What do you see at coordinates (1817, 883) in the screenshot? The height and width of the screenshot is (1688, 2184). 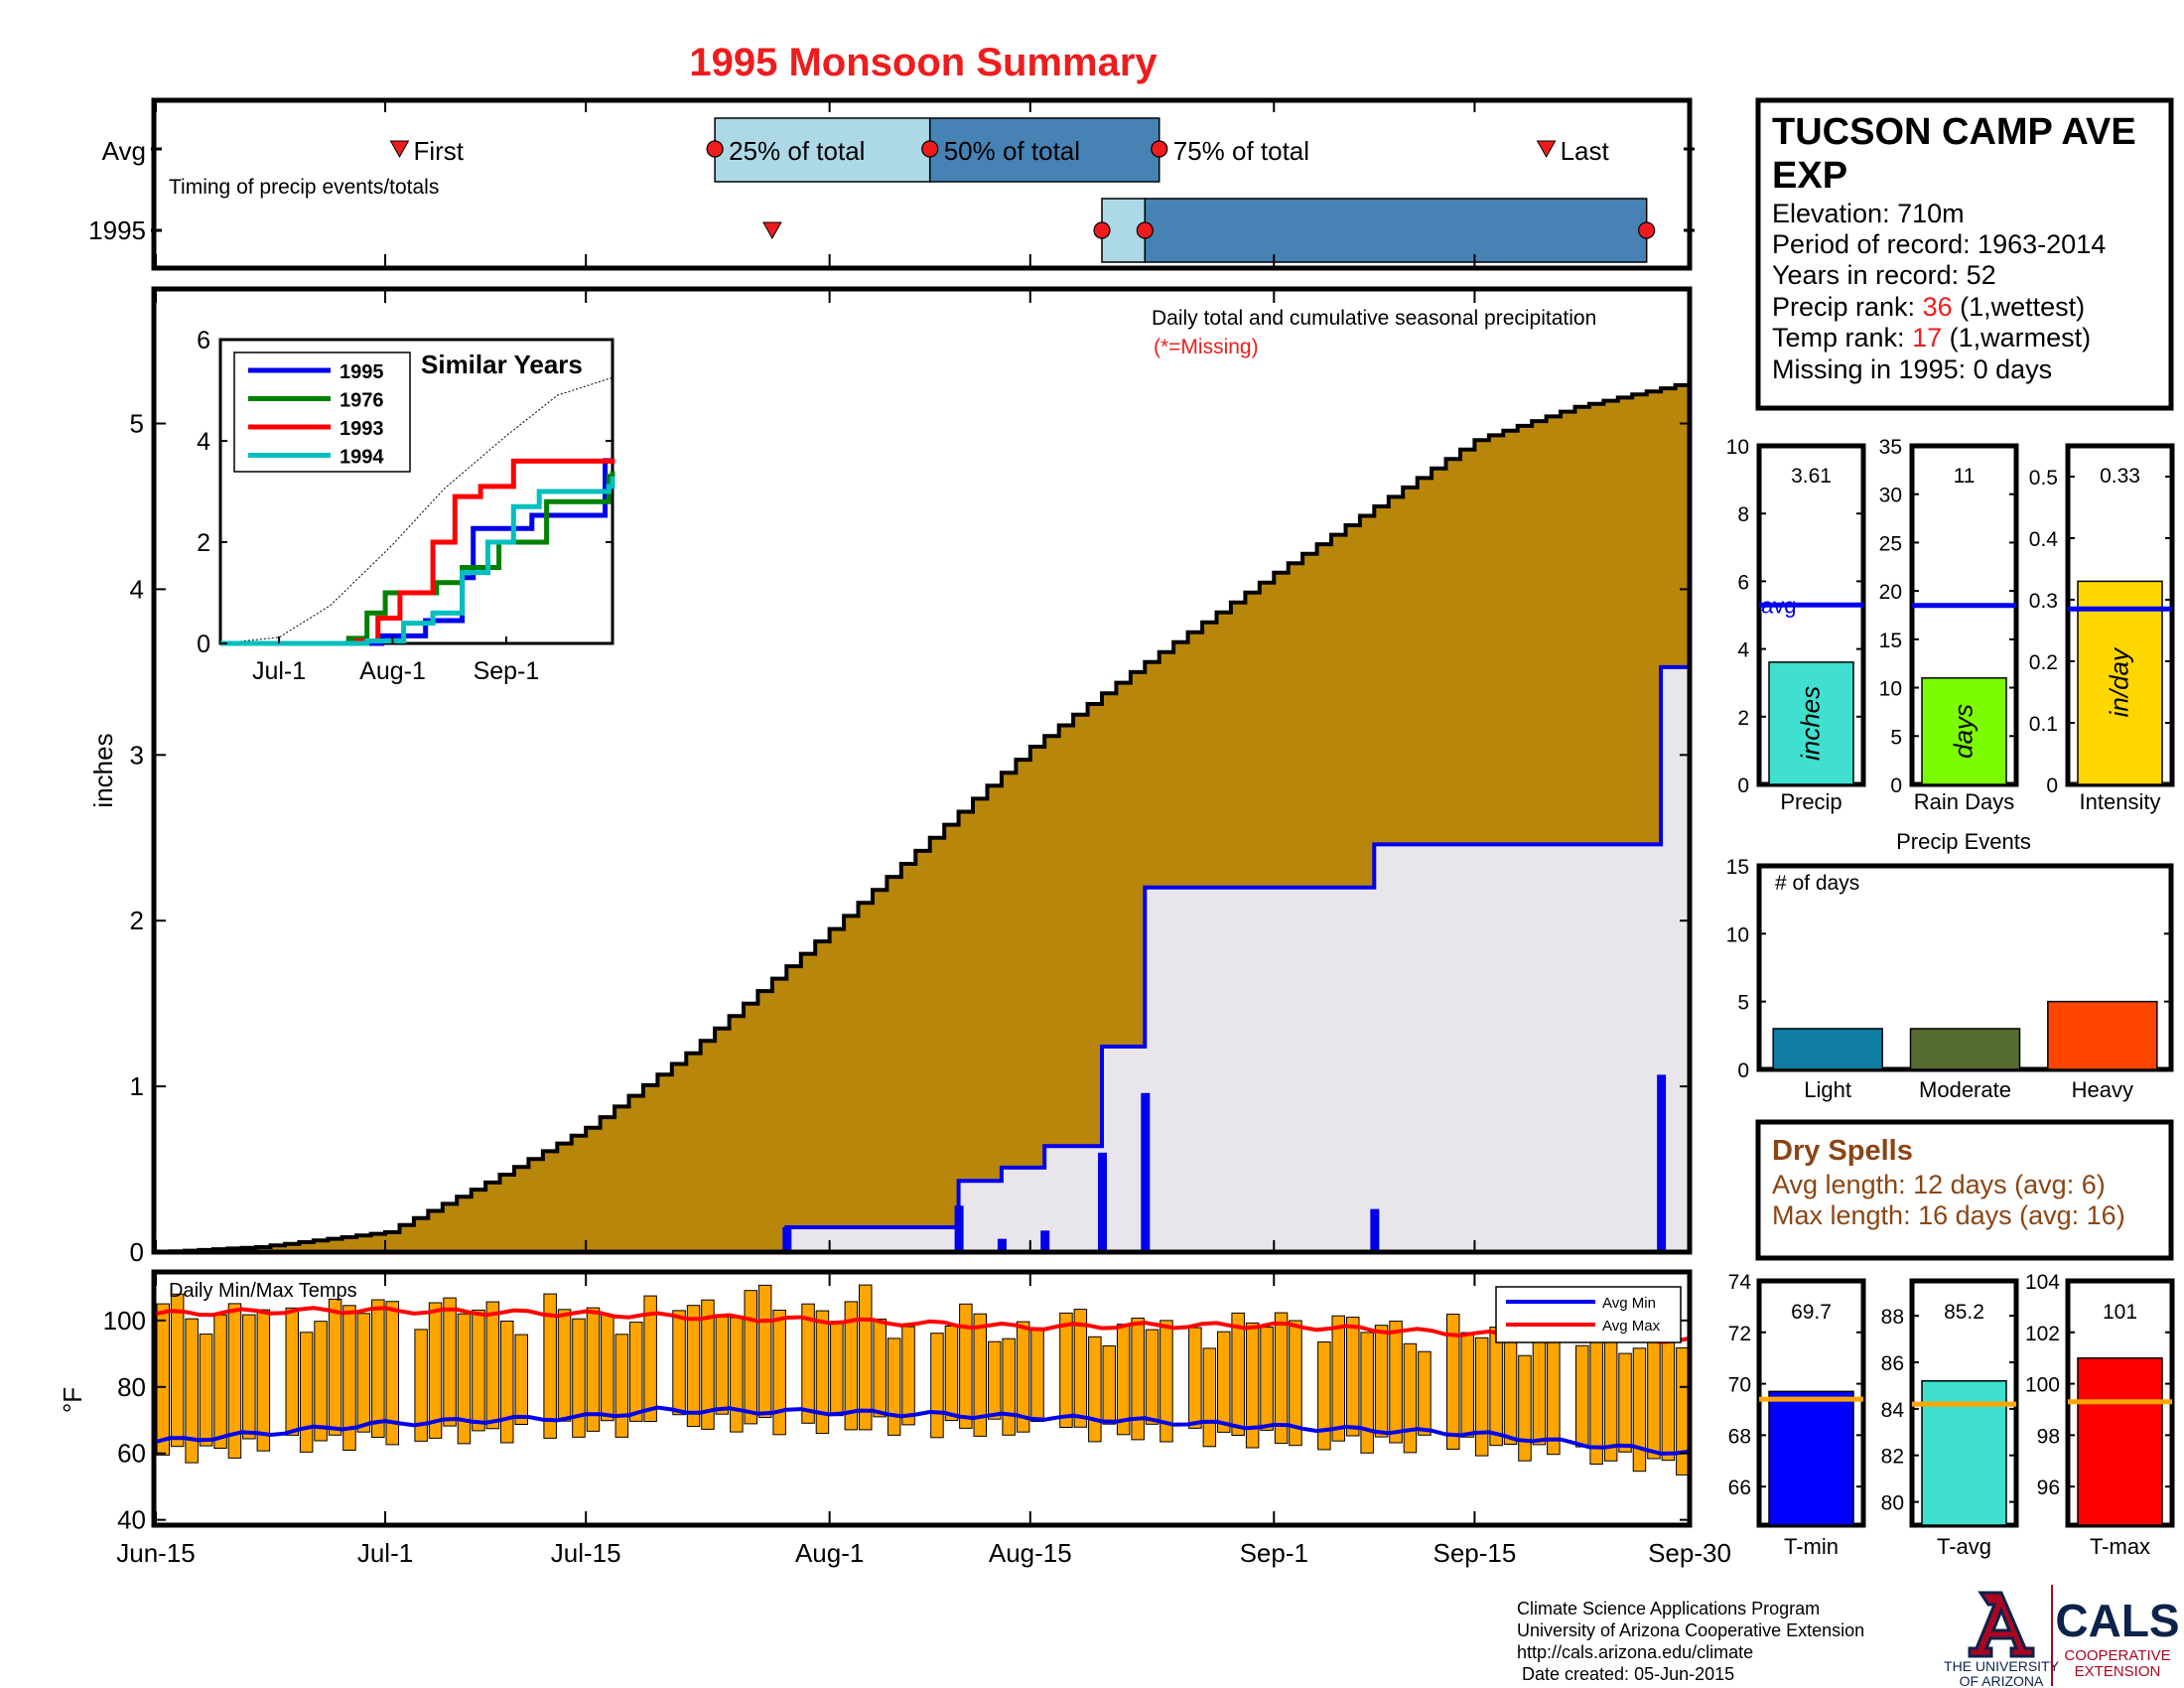 I see `precip-events-caption: # of days` at bounding box center [1817, 883].